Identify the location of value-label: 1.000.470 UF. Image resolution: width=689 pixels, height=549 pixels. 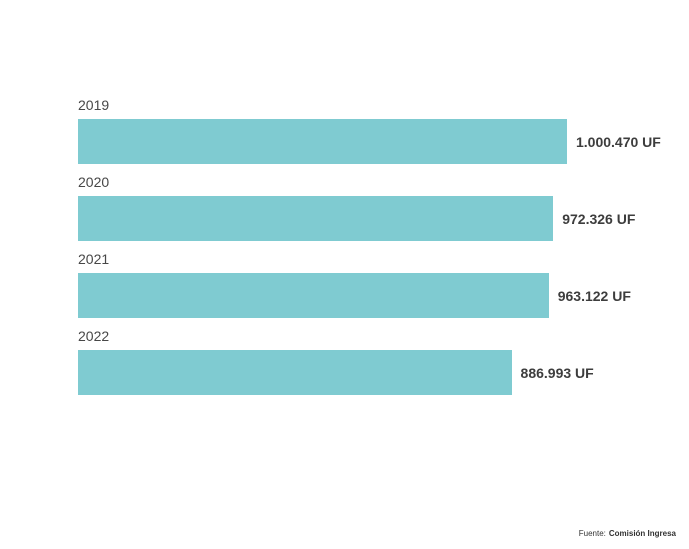
(618, 141).